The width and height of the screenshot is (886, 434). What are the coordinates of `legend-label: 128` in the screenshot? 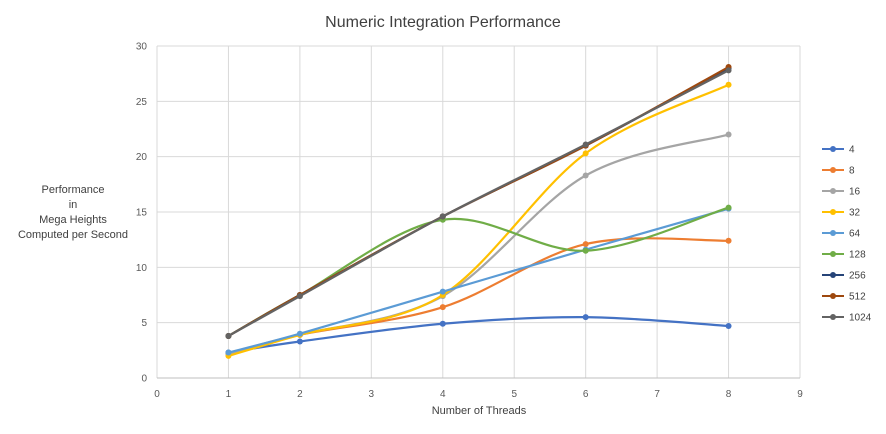 It's located at (857, 255).